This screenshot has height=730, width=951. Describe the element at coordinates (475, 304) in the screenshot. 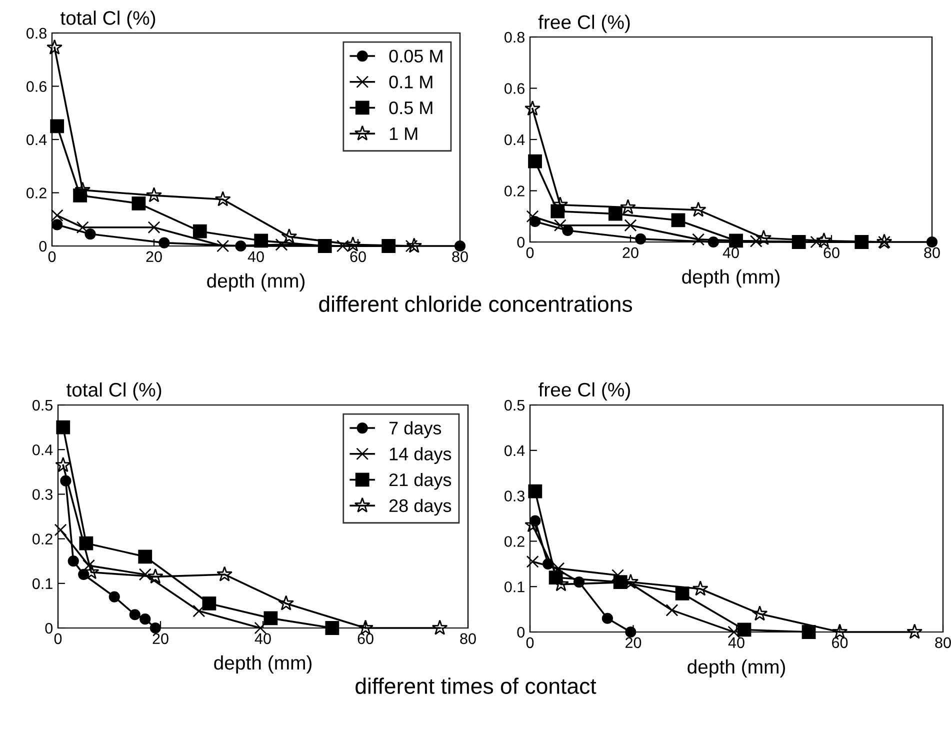

I see `text: different chloride concentrations` at that location.